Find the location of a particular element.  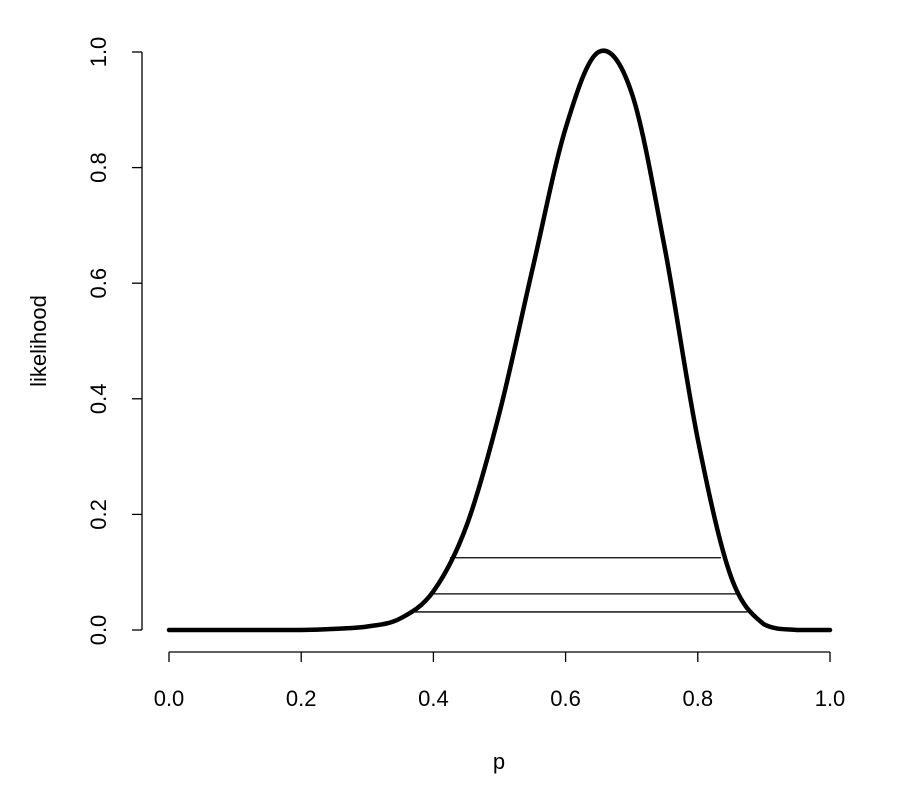

x-tick-label: 0.2 is located at coordinates (301, 698).